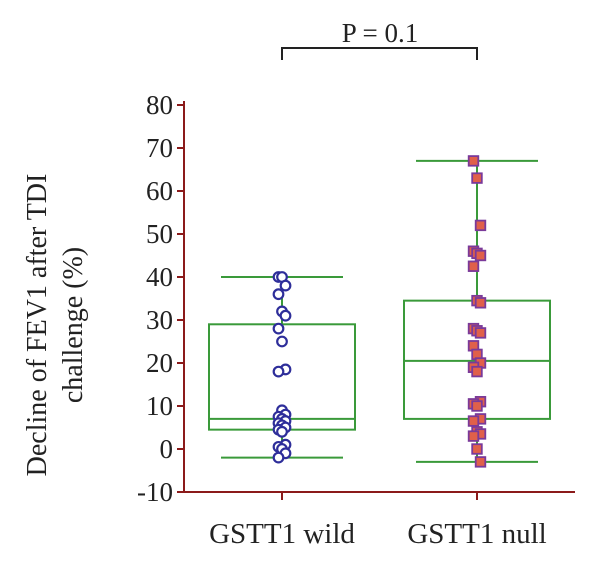 This screenshot has height=567, width=600. What do you see at coordinates (476, 534) in the screenshot?
I see `category-label-gstt1-null: GSTT1 null` at bounding box center [476, 534].